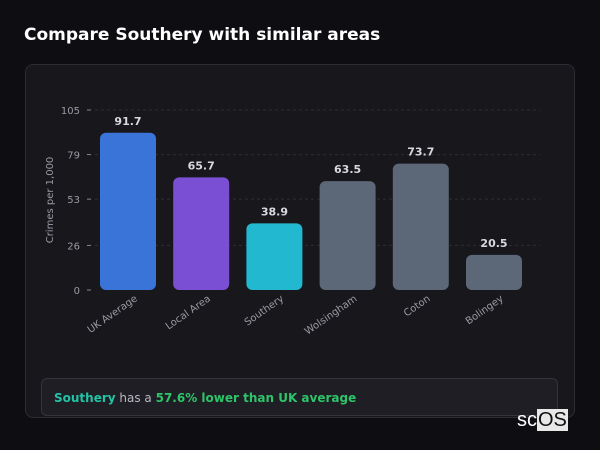 This screenshot has width=600, height=450. I want to click on x-tick-label: Coton, so click(417, 306).